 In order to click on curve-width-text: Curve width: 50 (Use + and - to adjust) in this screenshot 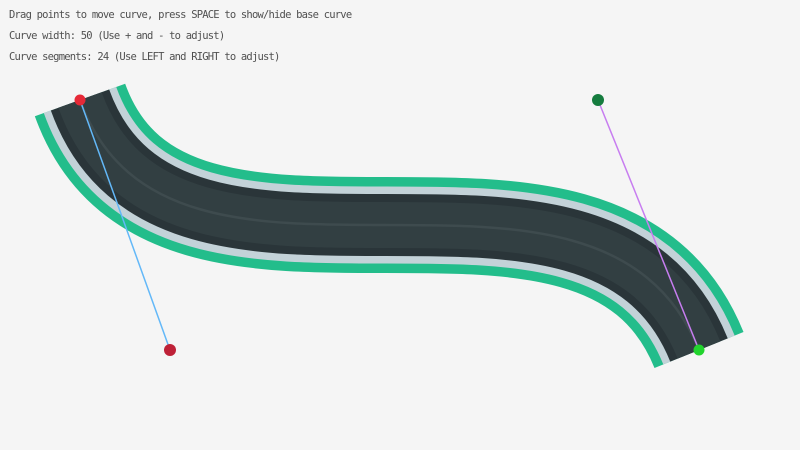, I will do `click(117, 36)`.